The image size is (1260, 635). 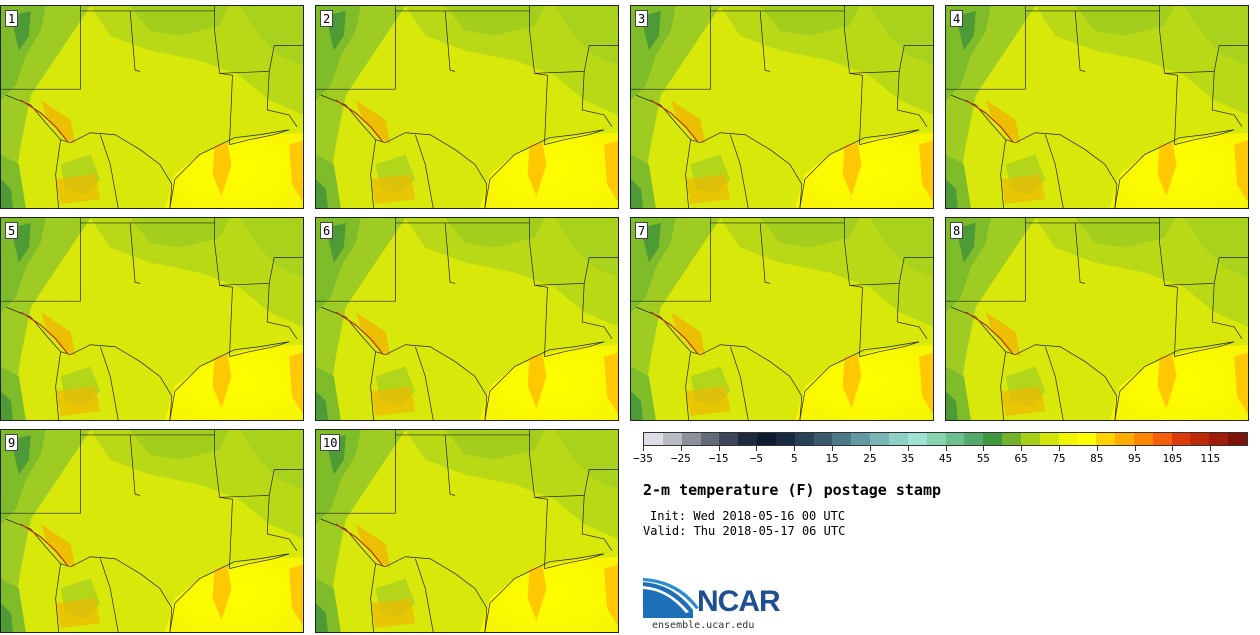 What do you see at coordinates (832, 458) in the screenshot?
I see `colorbar-tick-label: 15` at bounding box center [832, 458].